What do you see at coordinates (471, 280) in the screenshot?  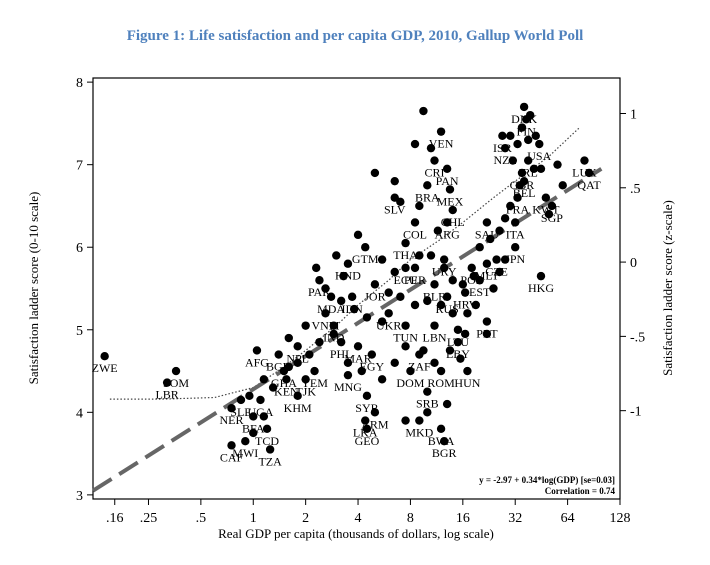 I see `point-label: POL` at bounding box center [471, 280].